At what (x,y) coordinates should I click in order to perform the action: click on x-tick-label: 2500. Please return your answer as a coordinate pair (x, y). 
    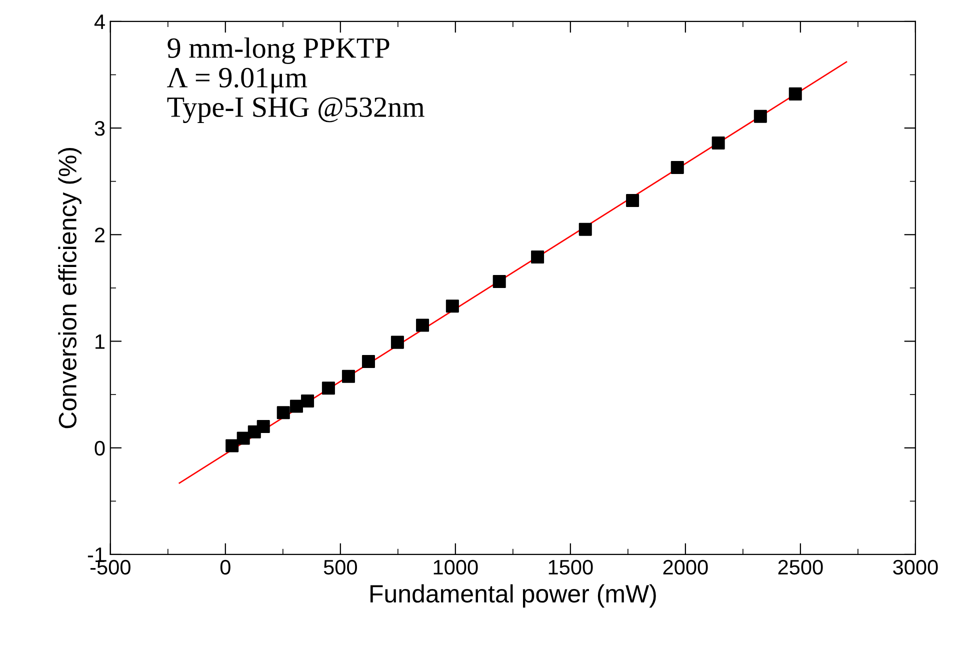
    Looking at the image, I should click on (800, 567).